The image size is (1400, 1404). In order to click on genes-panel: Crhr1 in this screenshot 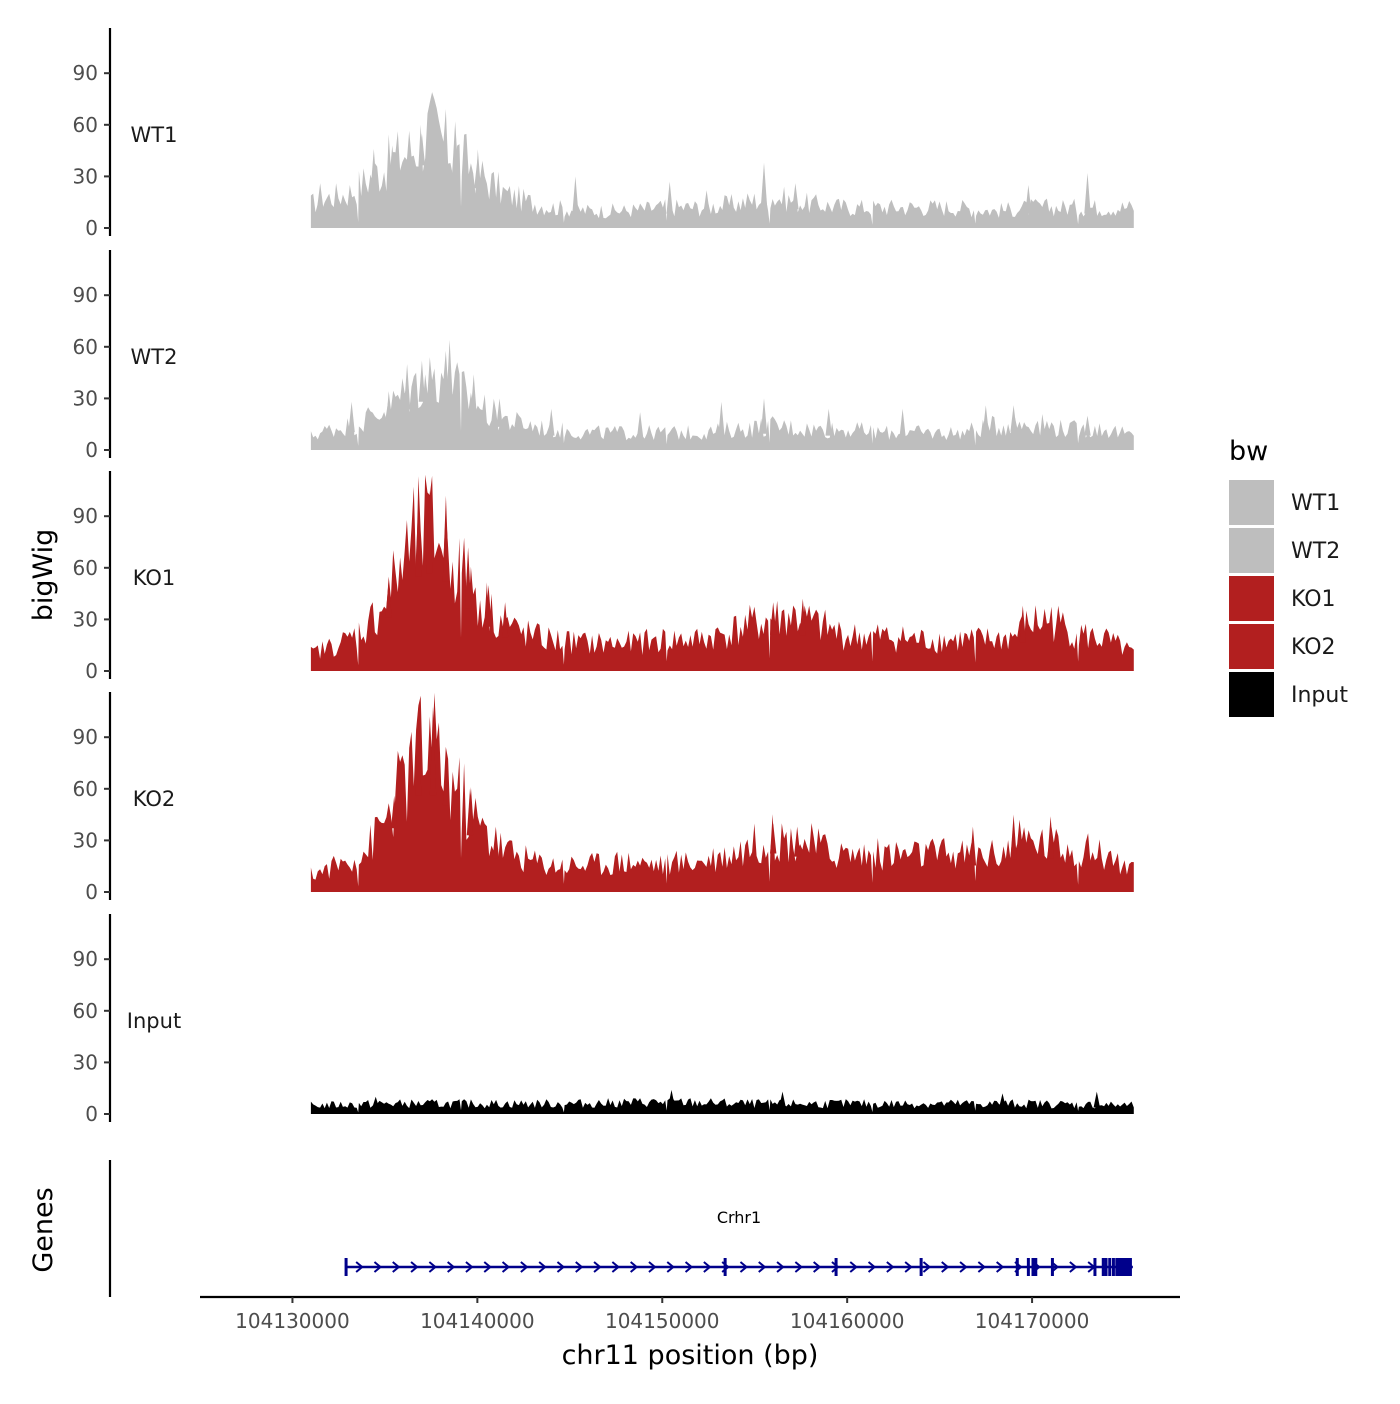, I will do `click(620, 1228)`.